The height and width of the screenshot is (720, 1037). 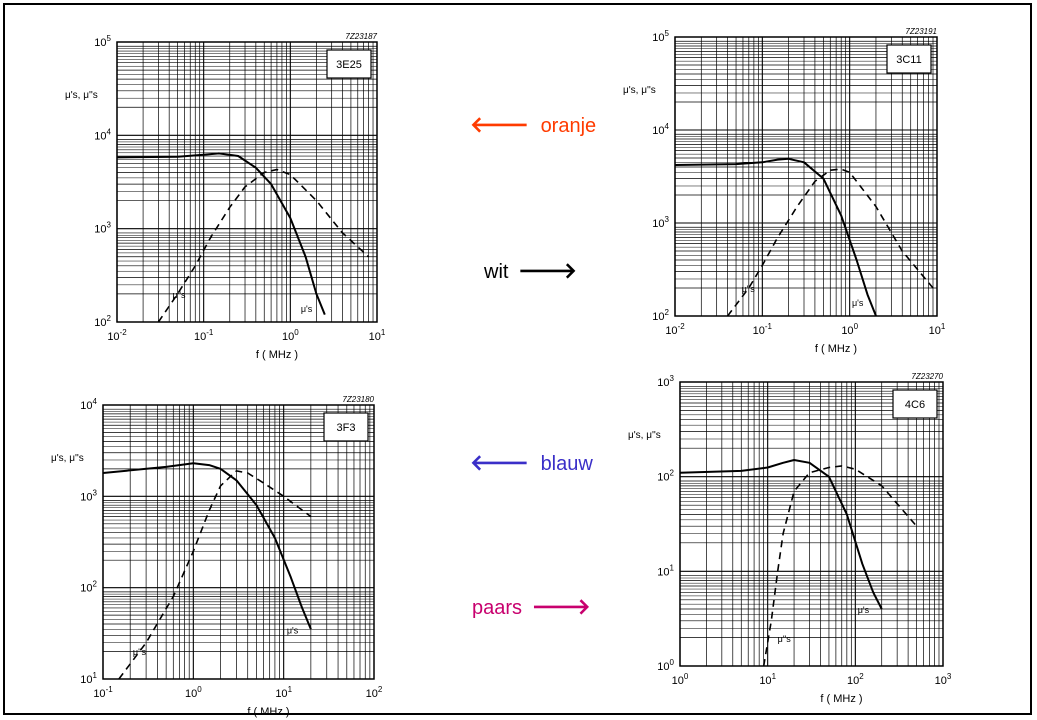 I want to click on label-blauw-text: blauw, so click(x=566, y=464).